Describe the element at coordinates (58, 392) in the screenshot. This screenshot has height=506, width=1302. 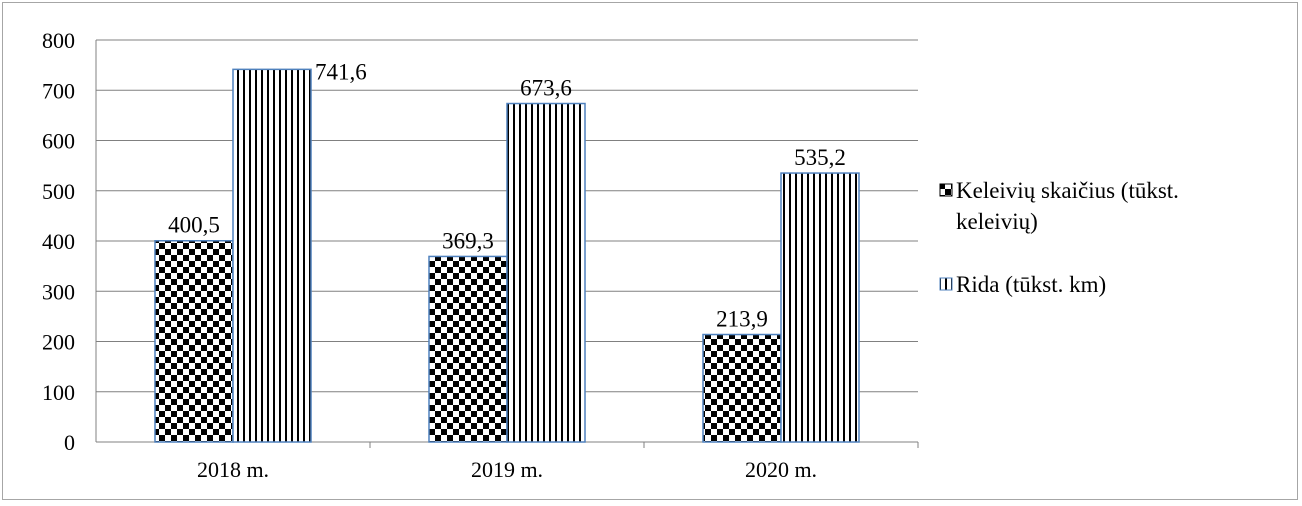
I see `y-tick-label: 100` at that location.